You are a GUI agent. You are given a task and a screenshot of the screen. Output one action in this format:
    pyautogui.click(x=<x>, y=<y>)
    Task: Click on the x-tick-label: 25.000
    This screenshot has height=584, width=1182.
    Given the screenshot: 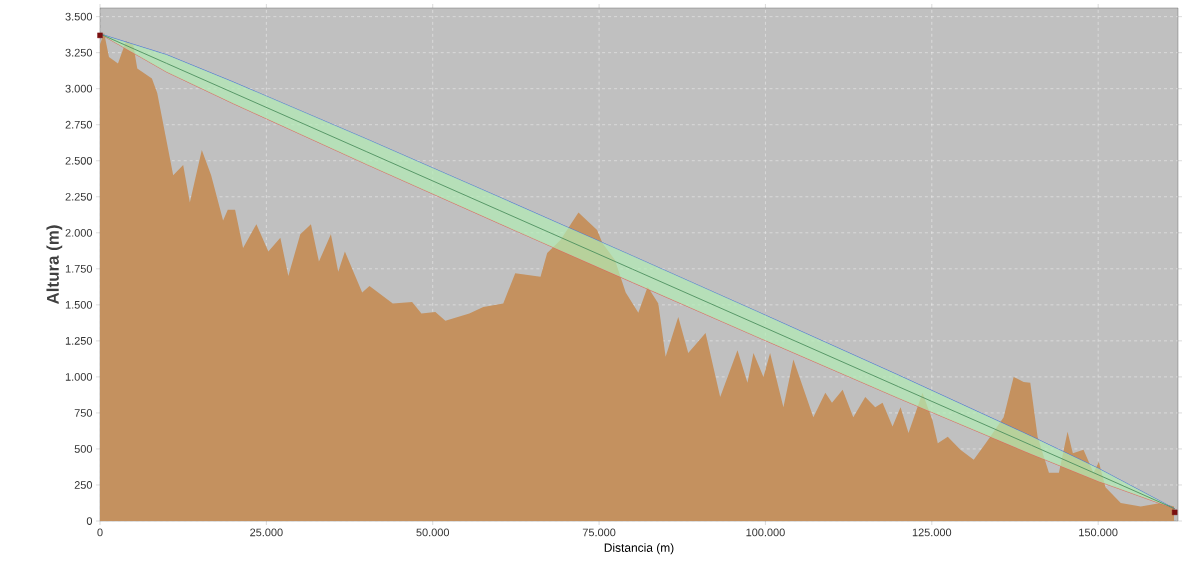 What is the action you would take?
    pyautogui.click(x=266, y=532)
    